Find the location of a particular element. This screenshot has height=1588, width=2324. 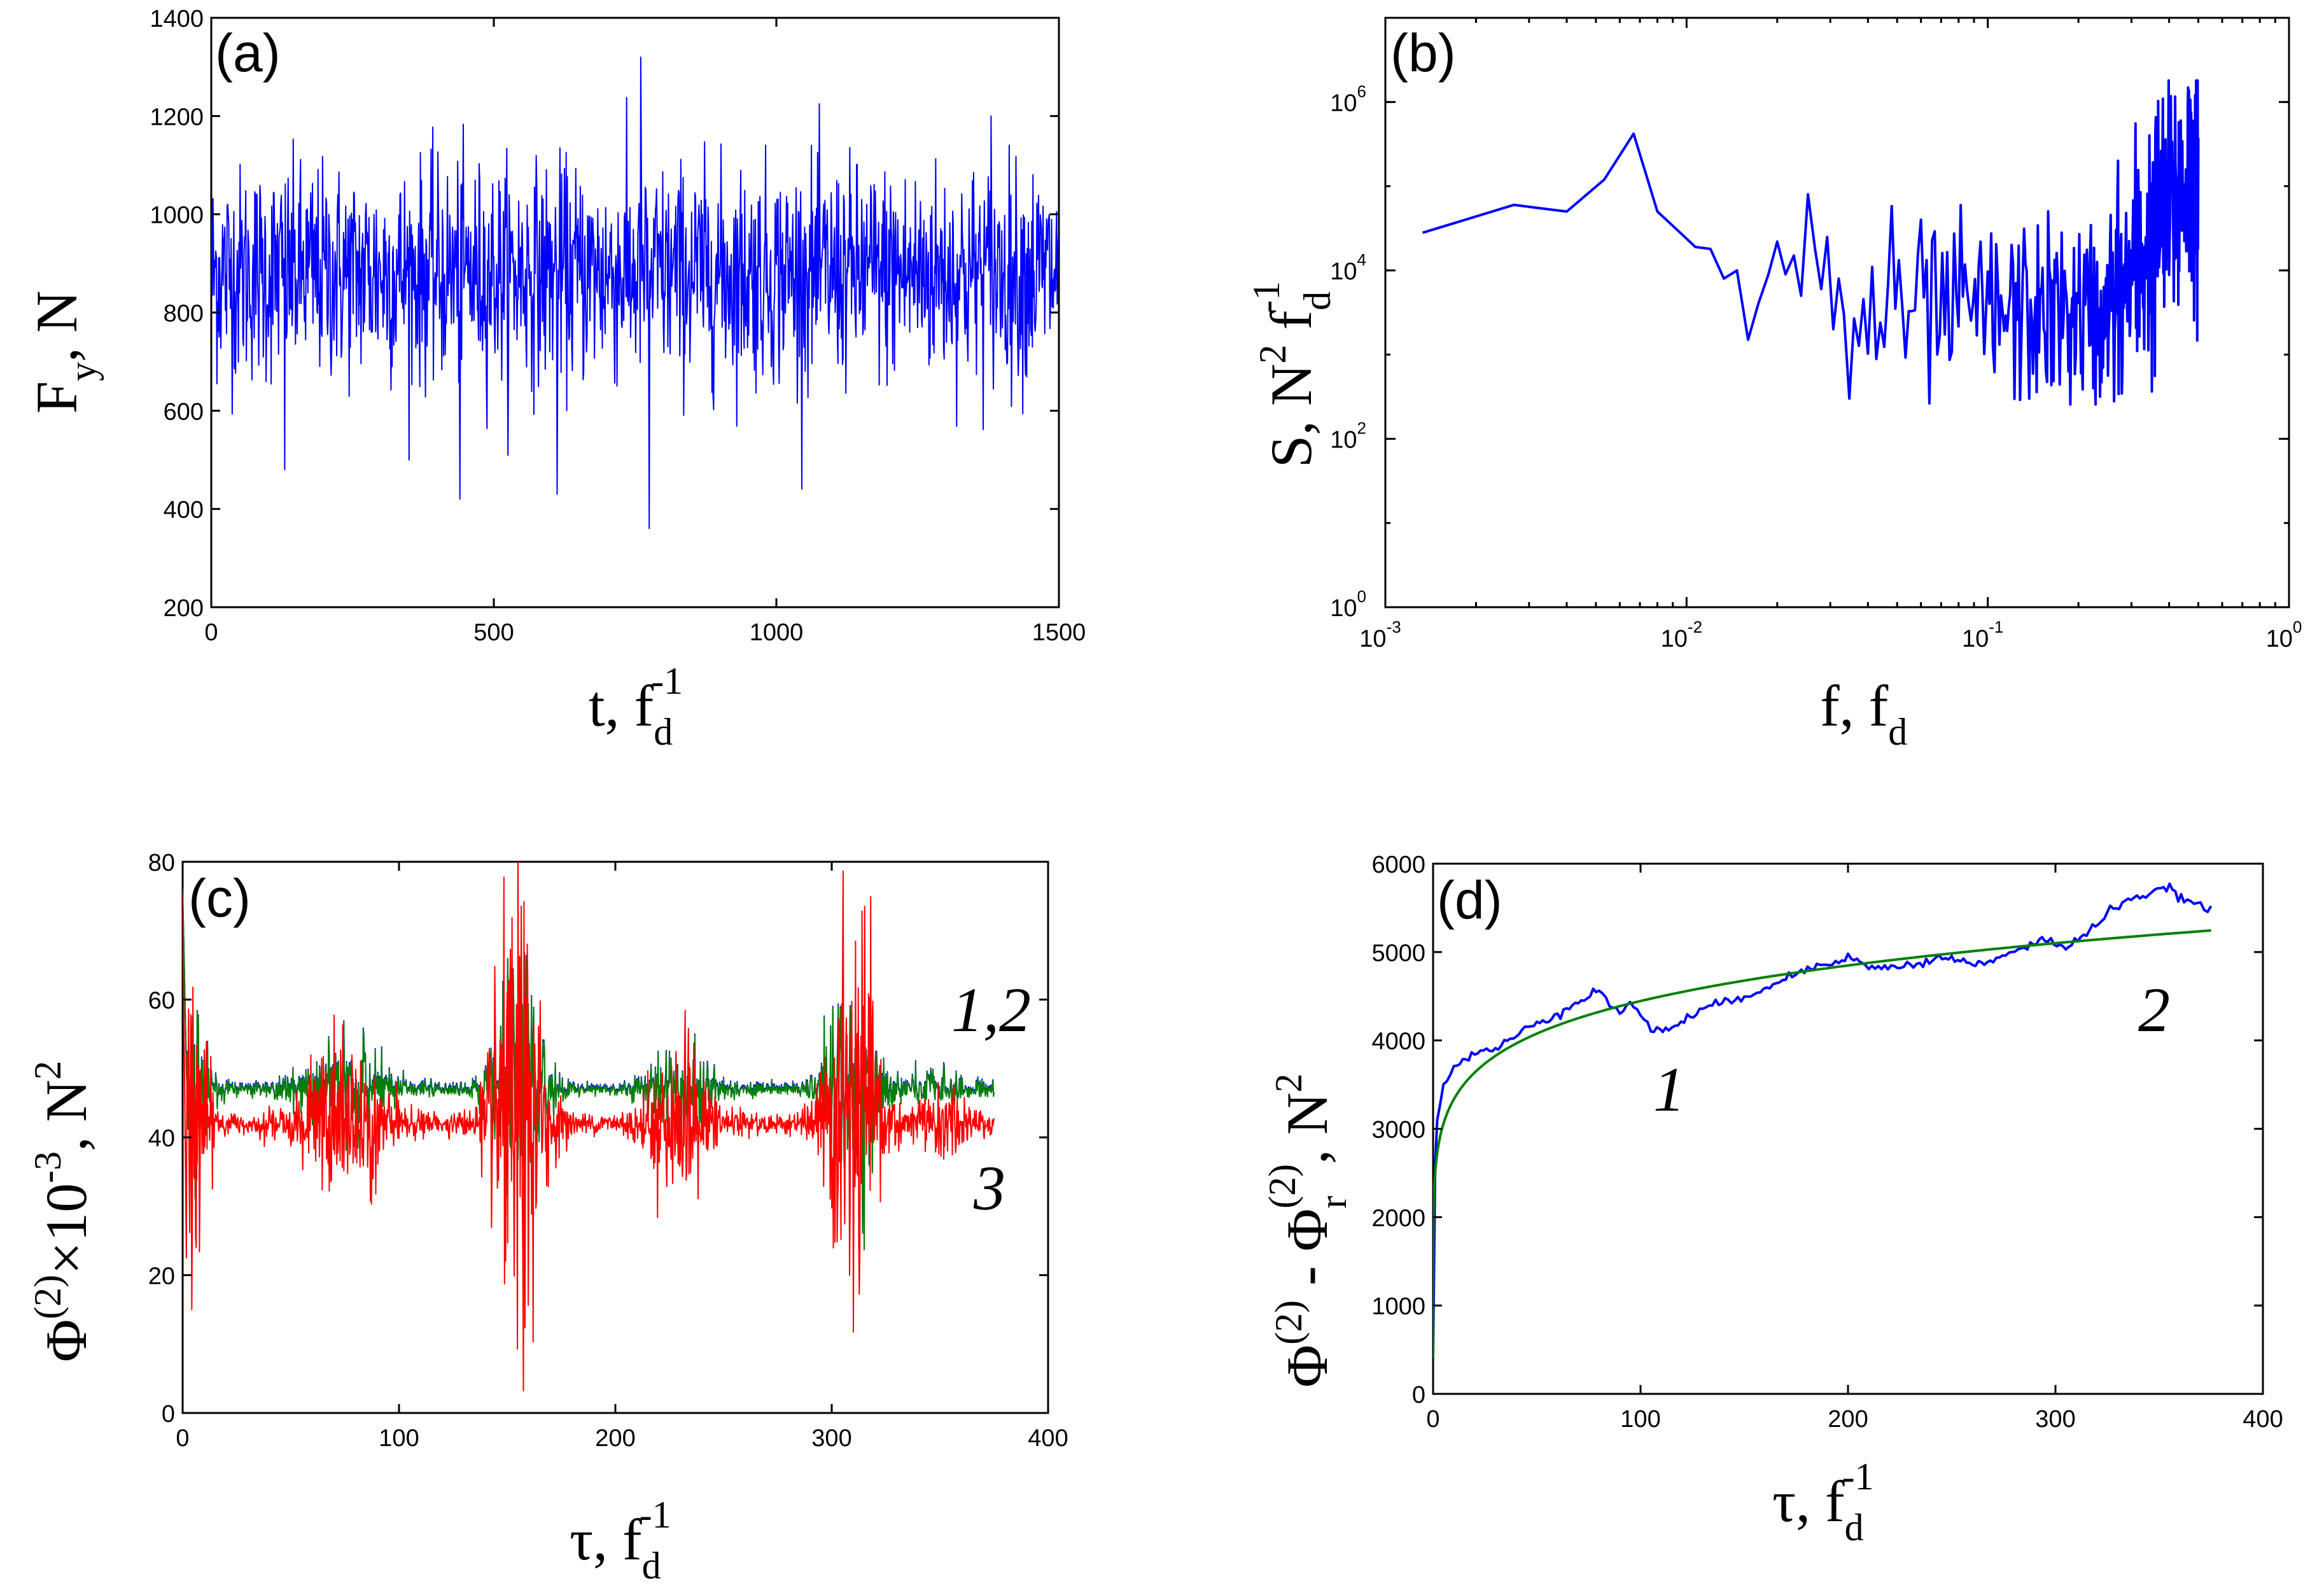

svg-text: Fy, N is located at coordinates (64, 352).